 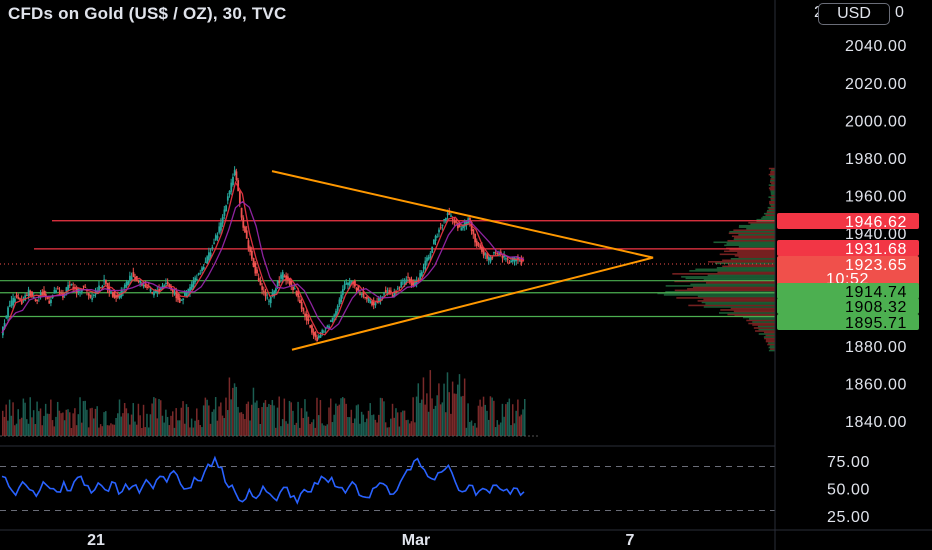 I want to click on time-axis-label: Mar, so click(x=416, y=540).